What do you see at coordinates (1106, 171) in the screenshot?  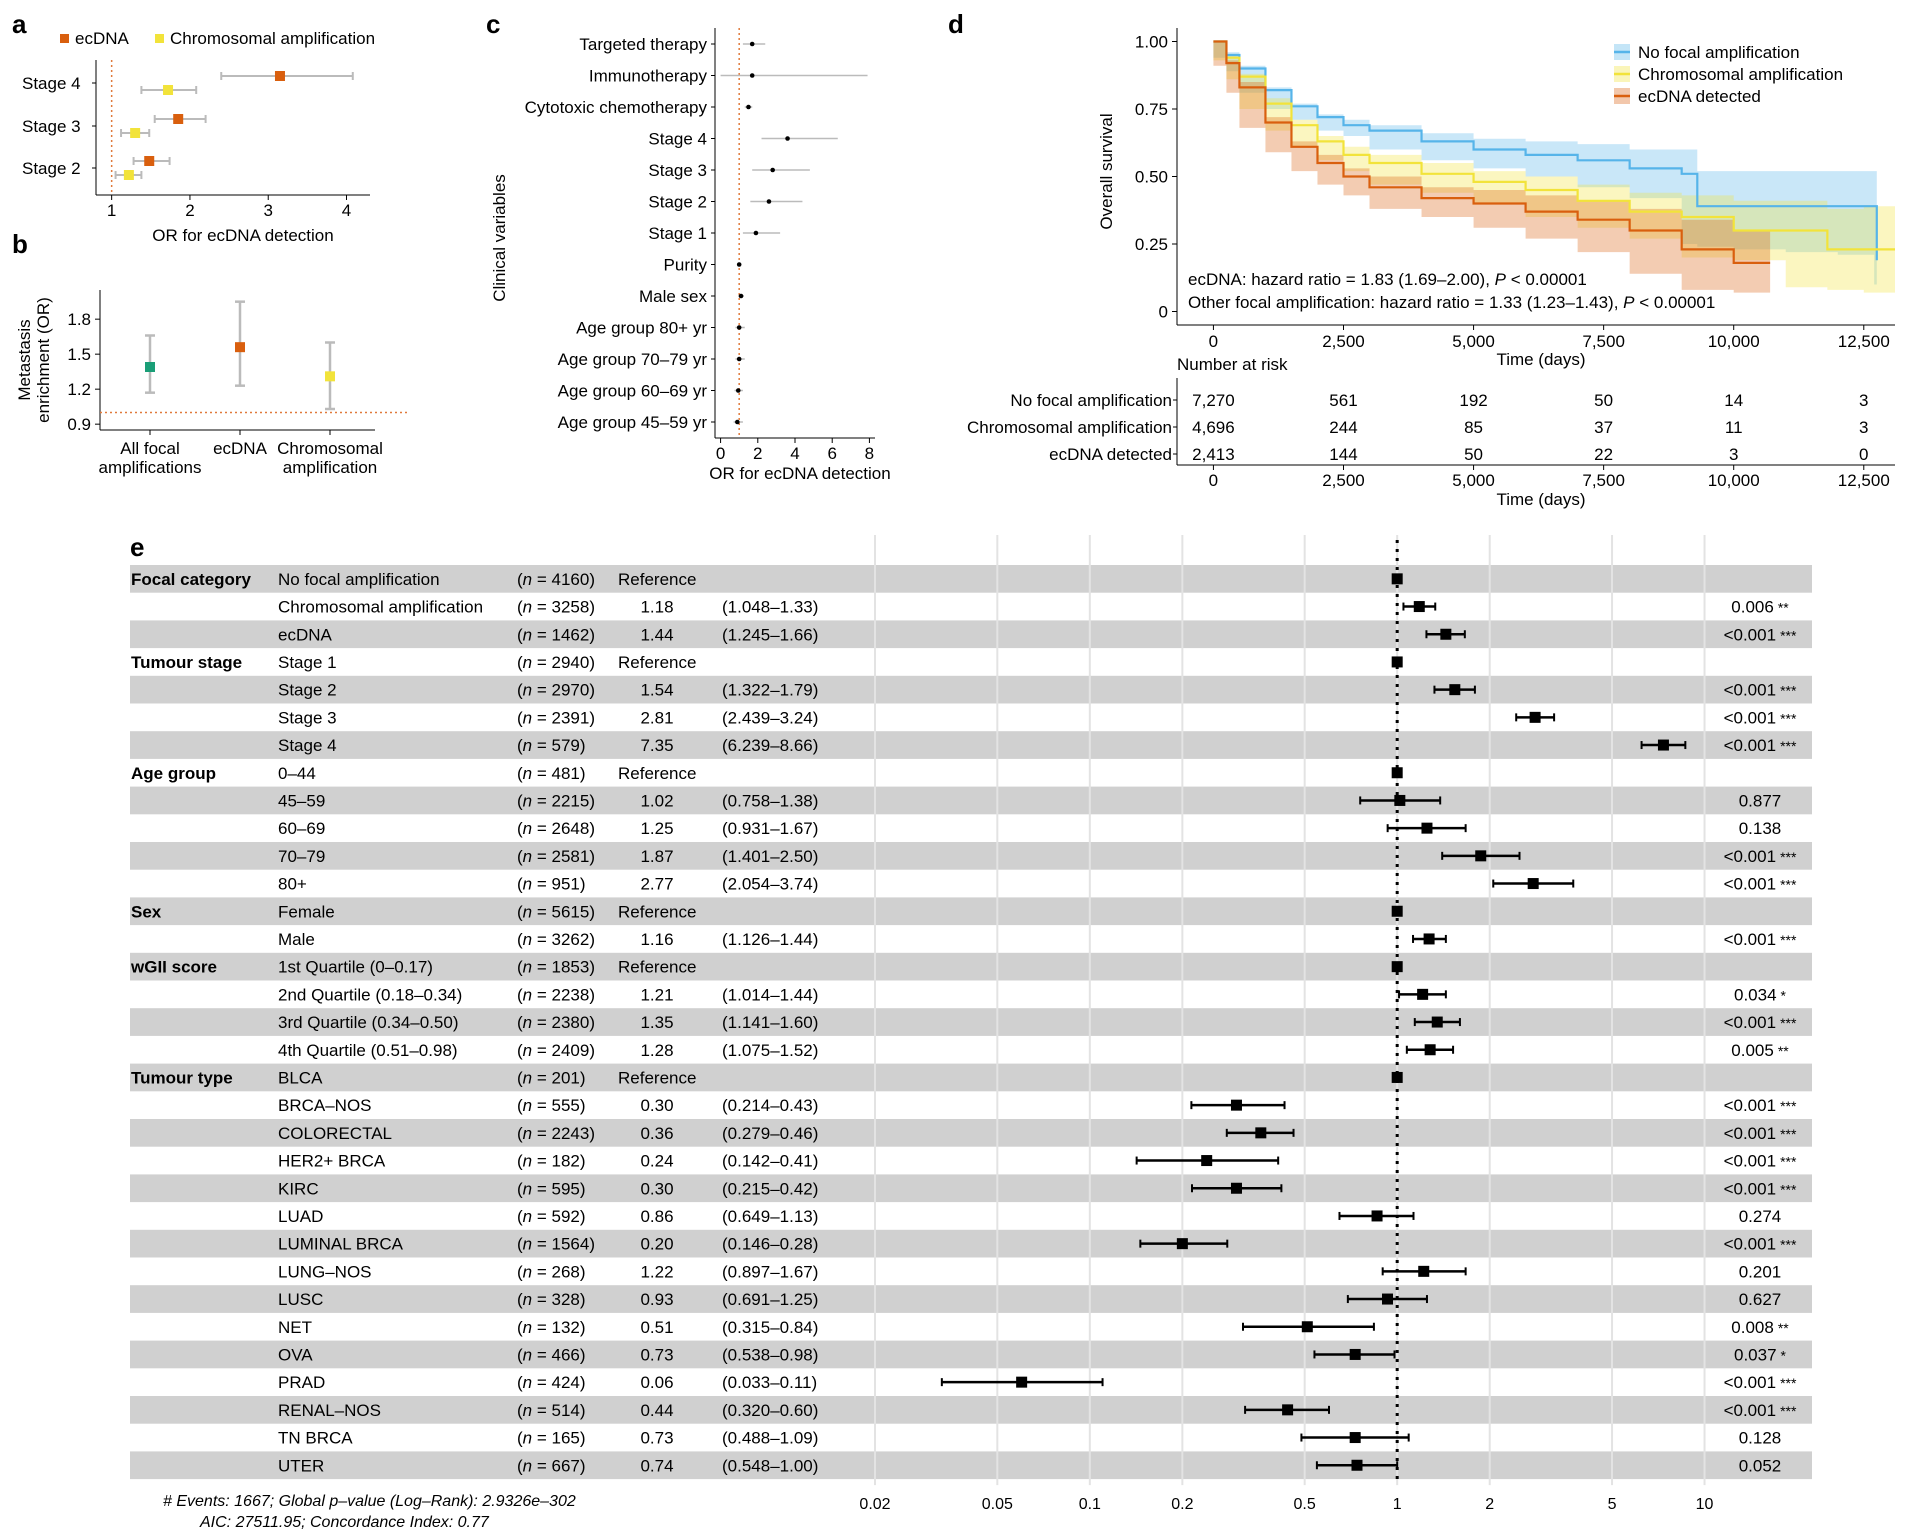 I see `y-axis-title: Overall survival` at bounding box center [1106, 171].